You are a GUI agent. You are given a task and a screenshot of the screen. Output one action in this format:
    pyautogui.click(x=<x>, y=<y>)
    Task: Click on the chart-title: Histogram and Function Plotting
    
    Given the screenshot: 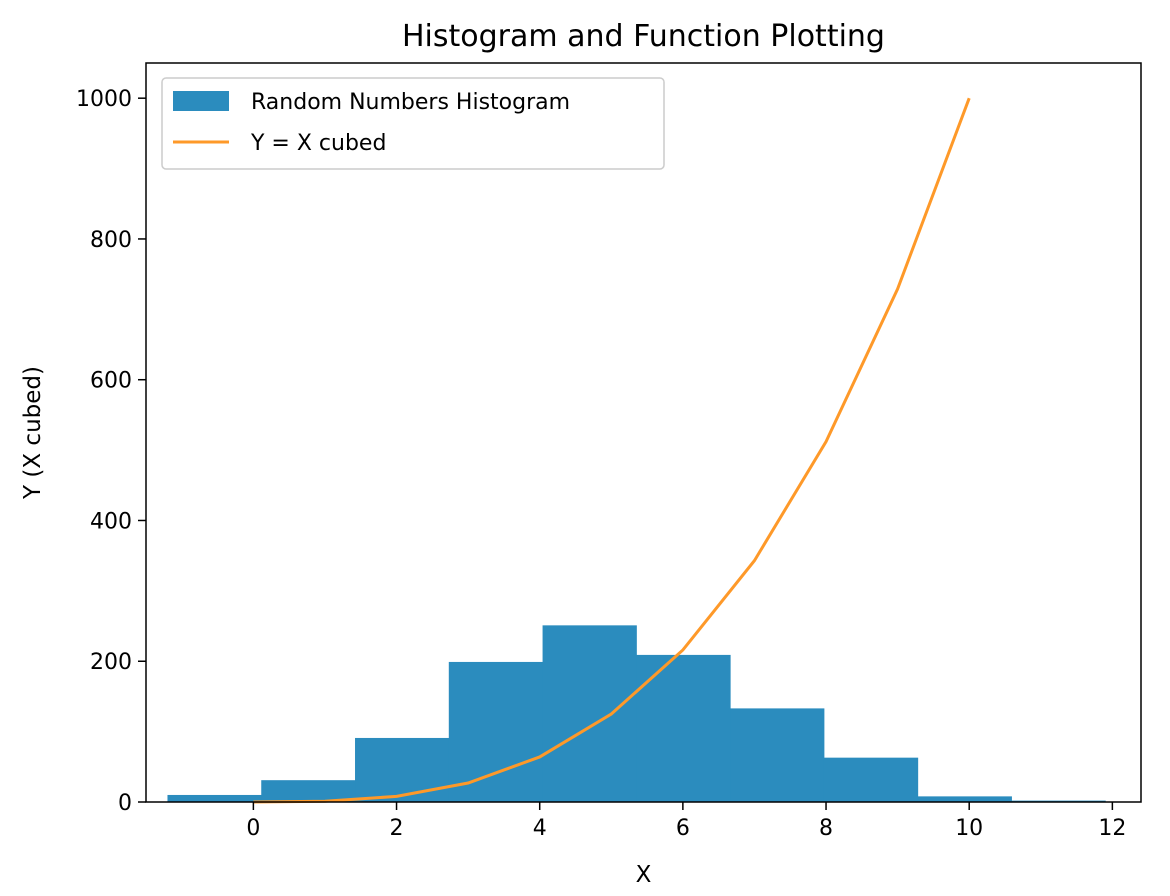 What is the action you would take?
    pyautogui.click(x=643, y=36)
    